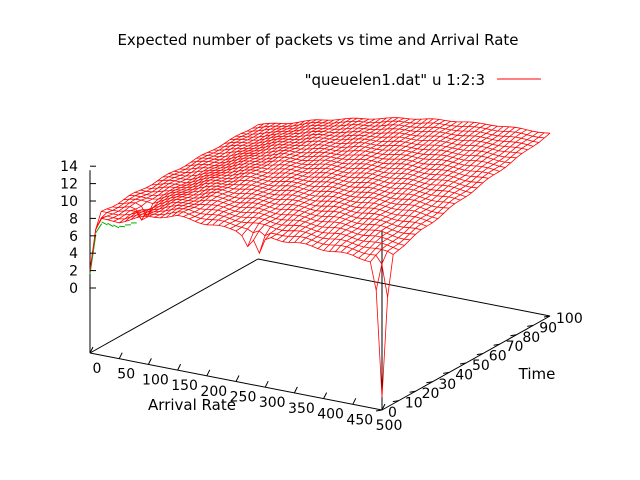  I want to click on y-tick-label: 90, so click(548, 328).